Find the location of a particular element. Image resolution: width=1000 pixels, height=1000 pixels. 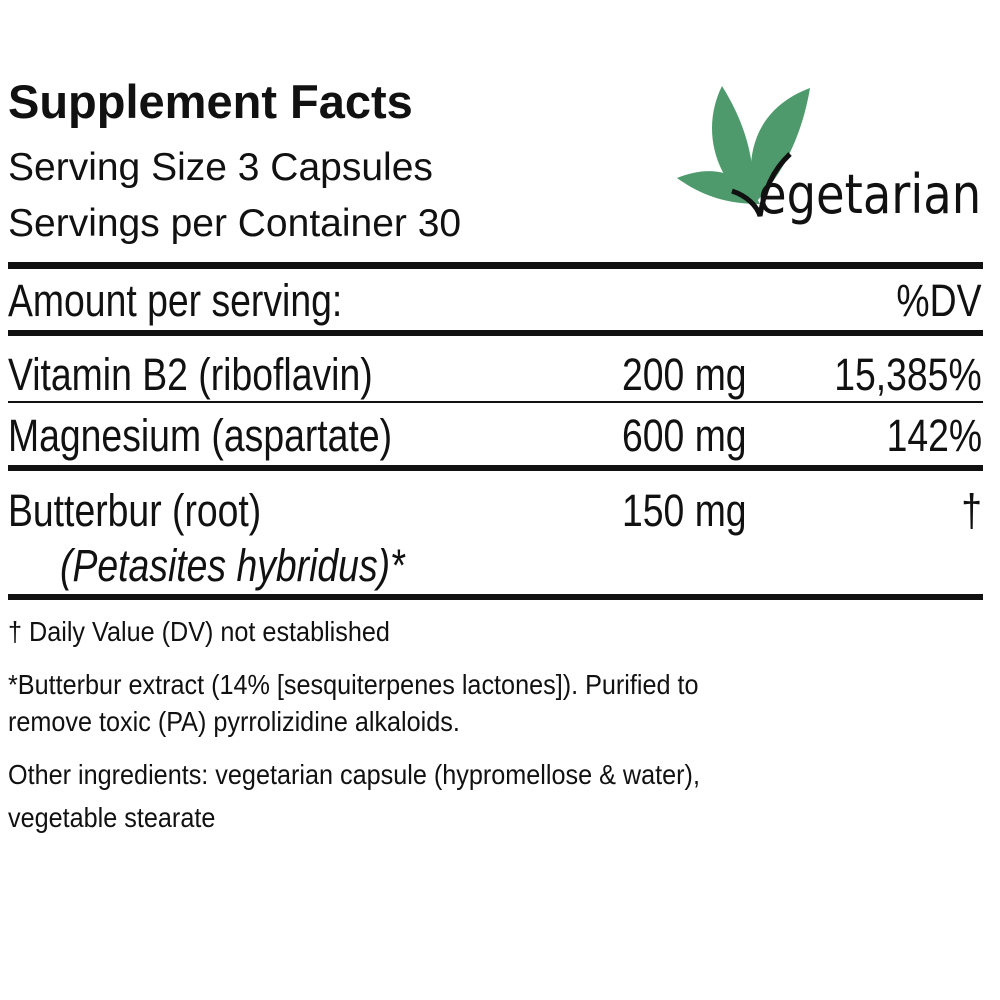

dv-header: %DV is located at coordinates (939, 300).